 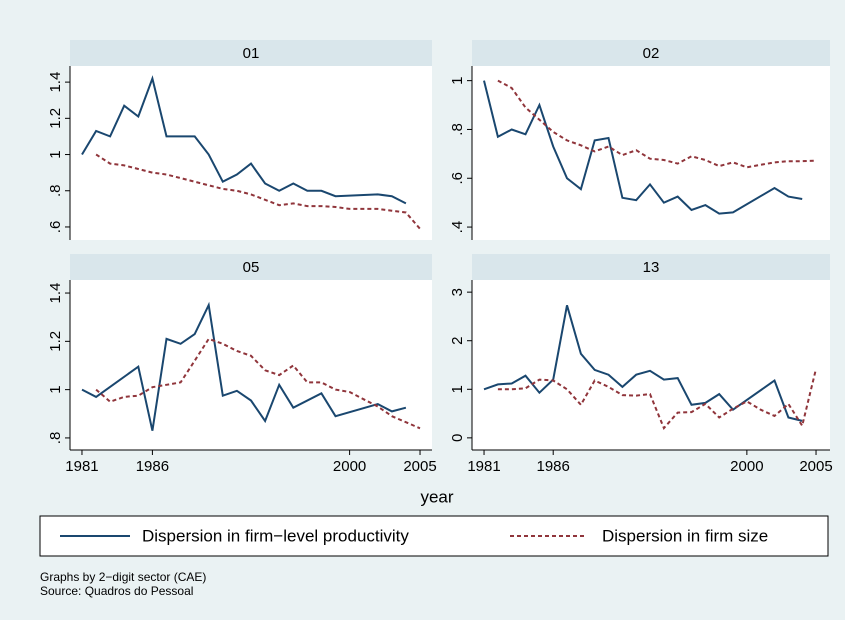 I want to click on legend-label: Dispersion in firm−level productivity, so click(x=275, y=535).